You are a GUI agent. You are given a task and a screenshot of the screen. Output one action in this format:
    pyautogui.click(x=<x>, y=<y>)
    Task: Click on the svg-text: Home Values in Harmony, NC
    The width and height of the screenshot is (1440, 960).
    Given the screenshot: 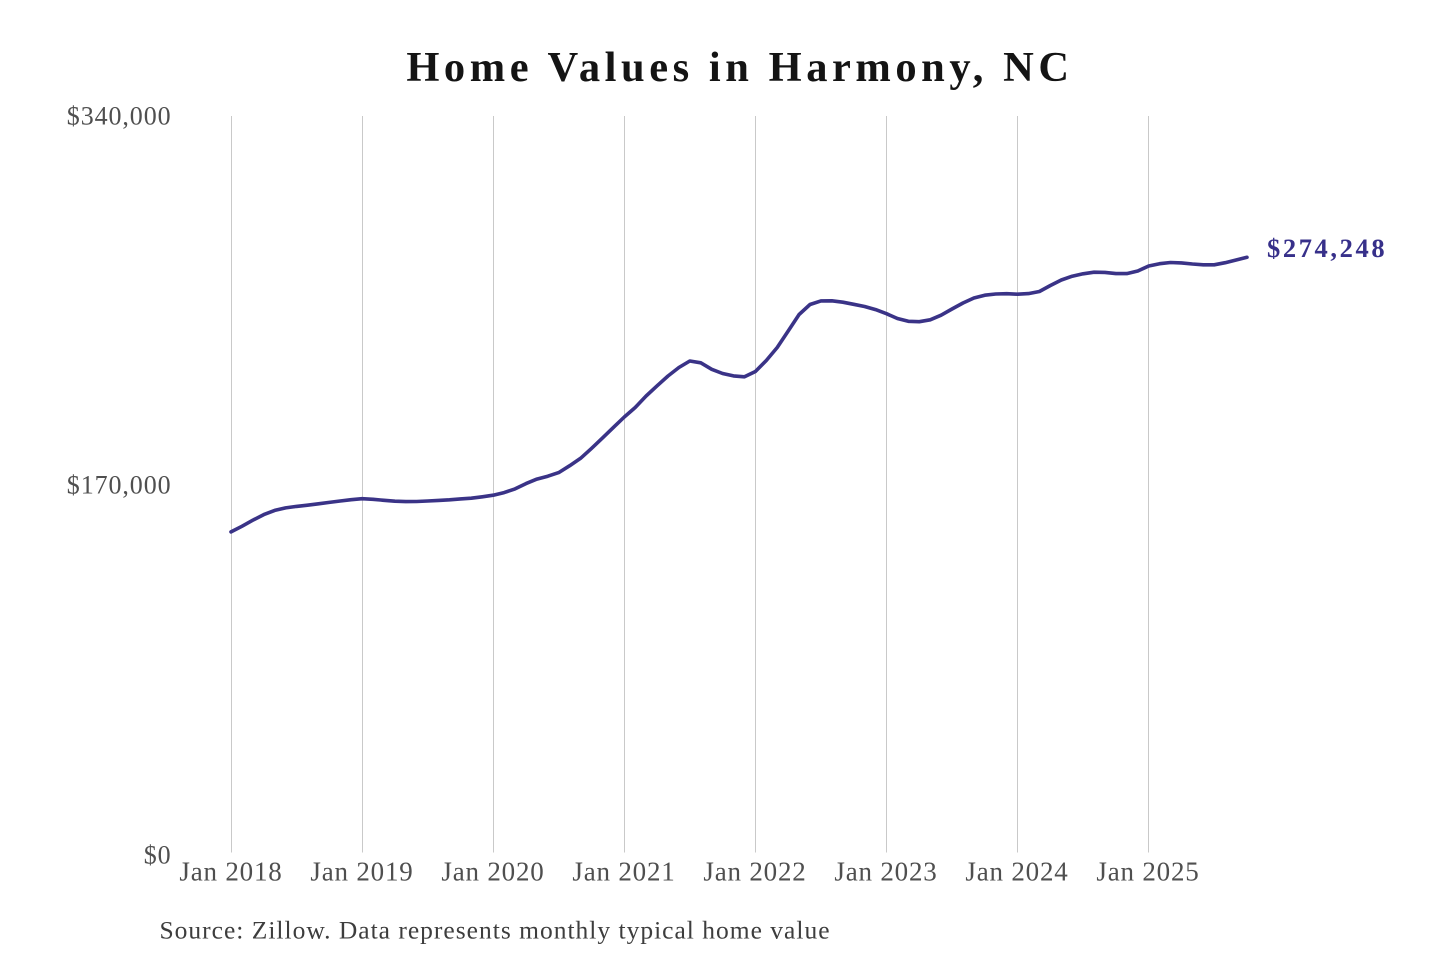 What is the action you would take?
    pyautogui.click(x=739, y=67)
    